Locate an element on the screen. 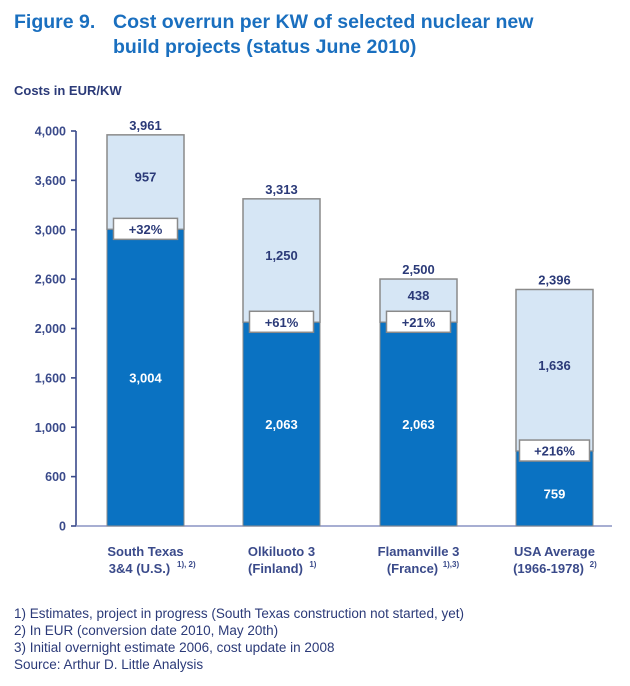  y-axis-label: Costs in EUR/KW is located at coordinates (68, 90).